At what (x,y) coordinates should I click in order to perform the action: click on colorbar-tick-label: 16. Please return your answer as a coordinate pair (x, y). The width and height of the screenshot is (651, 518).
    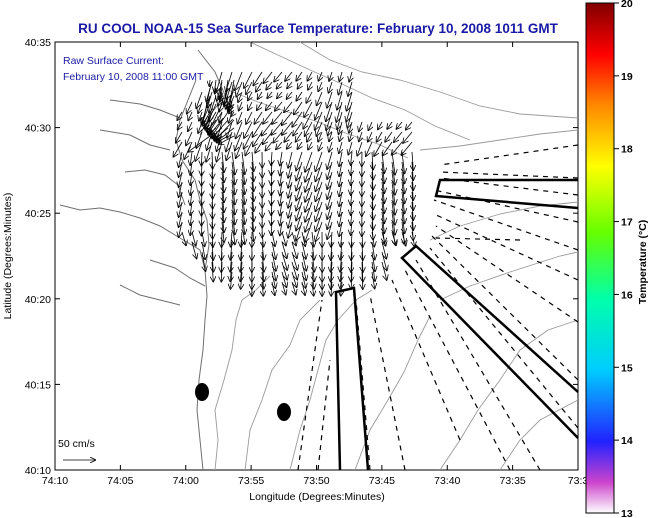
    Looking at the image, I should click on (627, 295).